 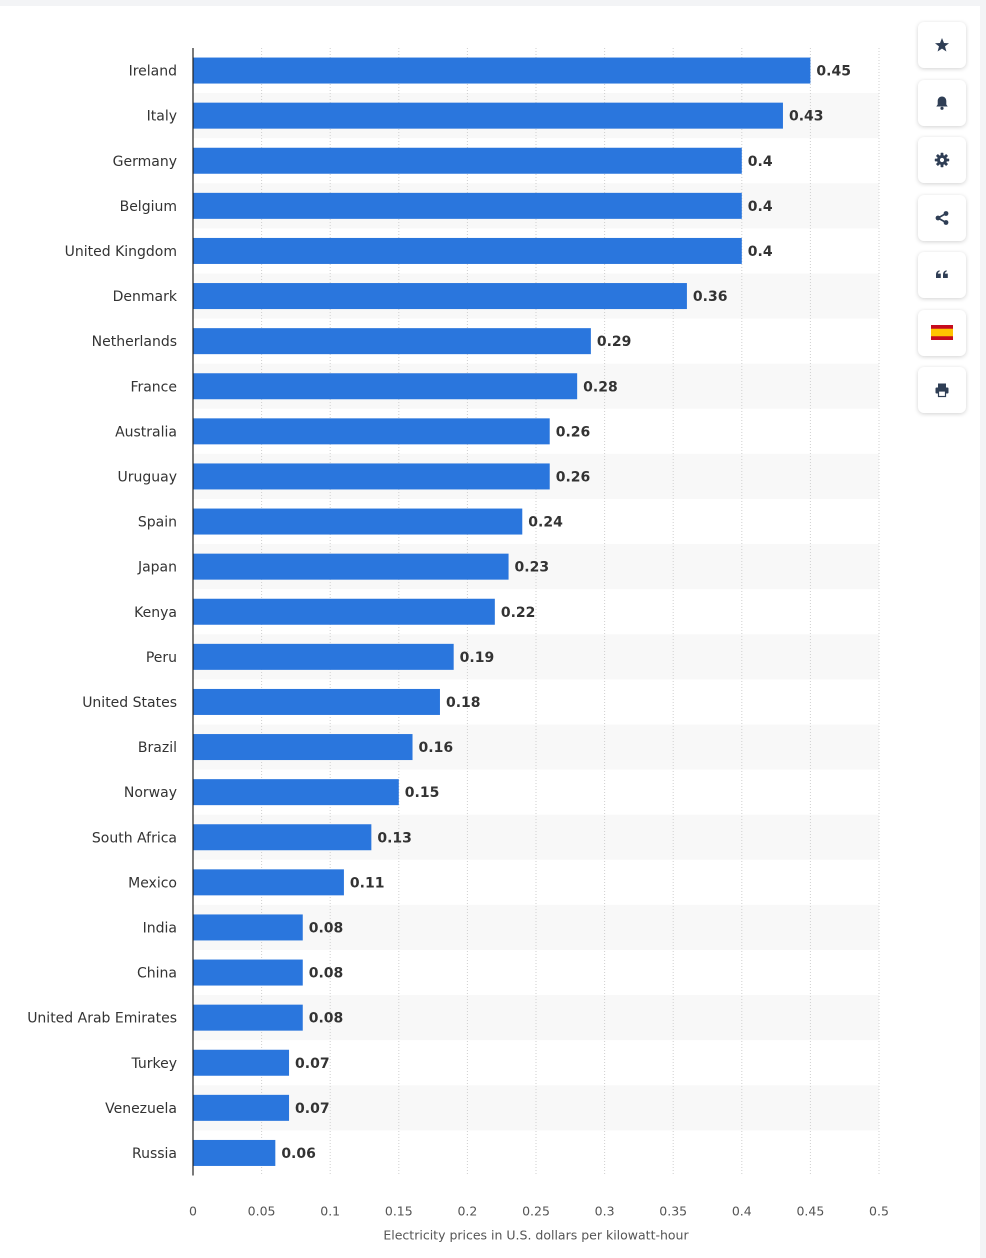 What do you see at coordinates (157, 568) in the screenshot?
I see `category-label: Japan` at bounding box center [157, 568].